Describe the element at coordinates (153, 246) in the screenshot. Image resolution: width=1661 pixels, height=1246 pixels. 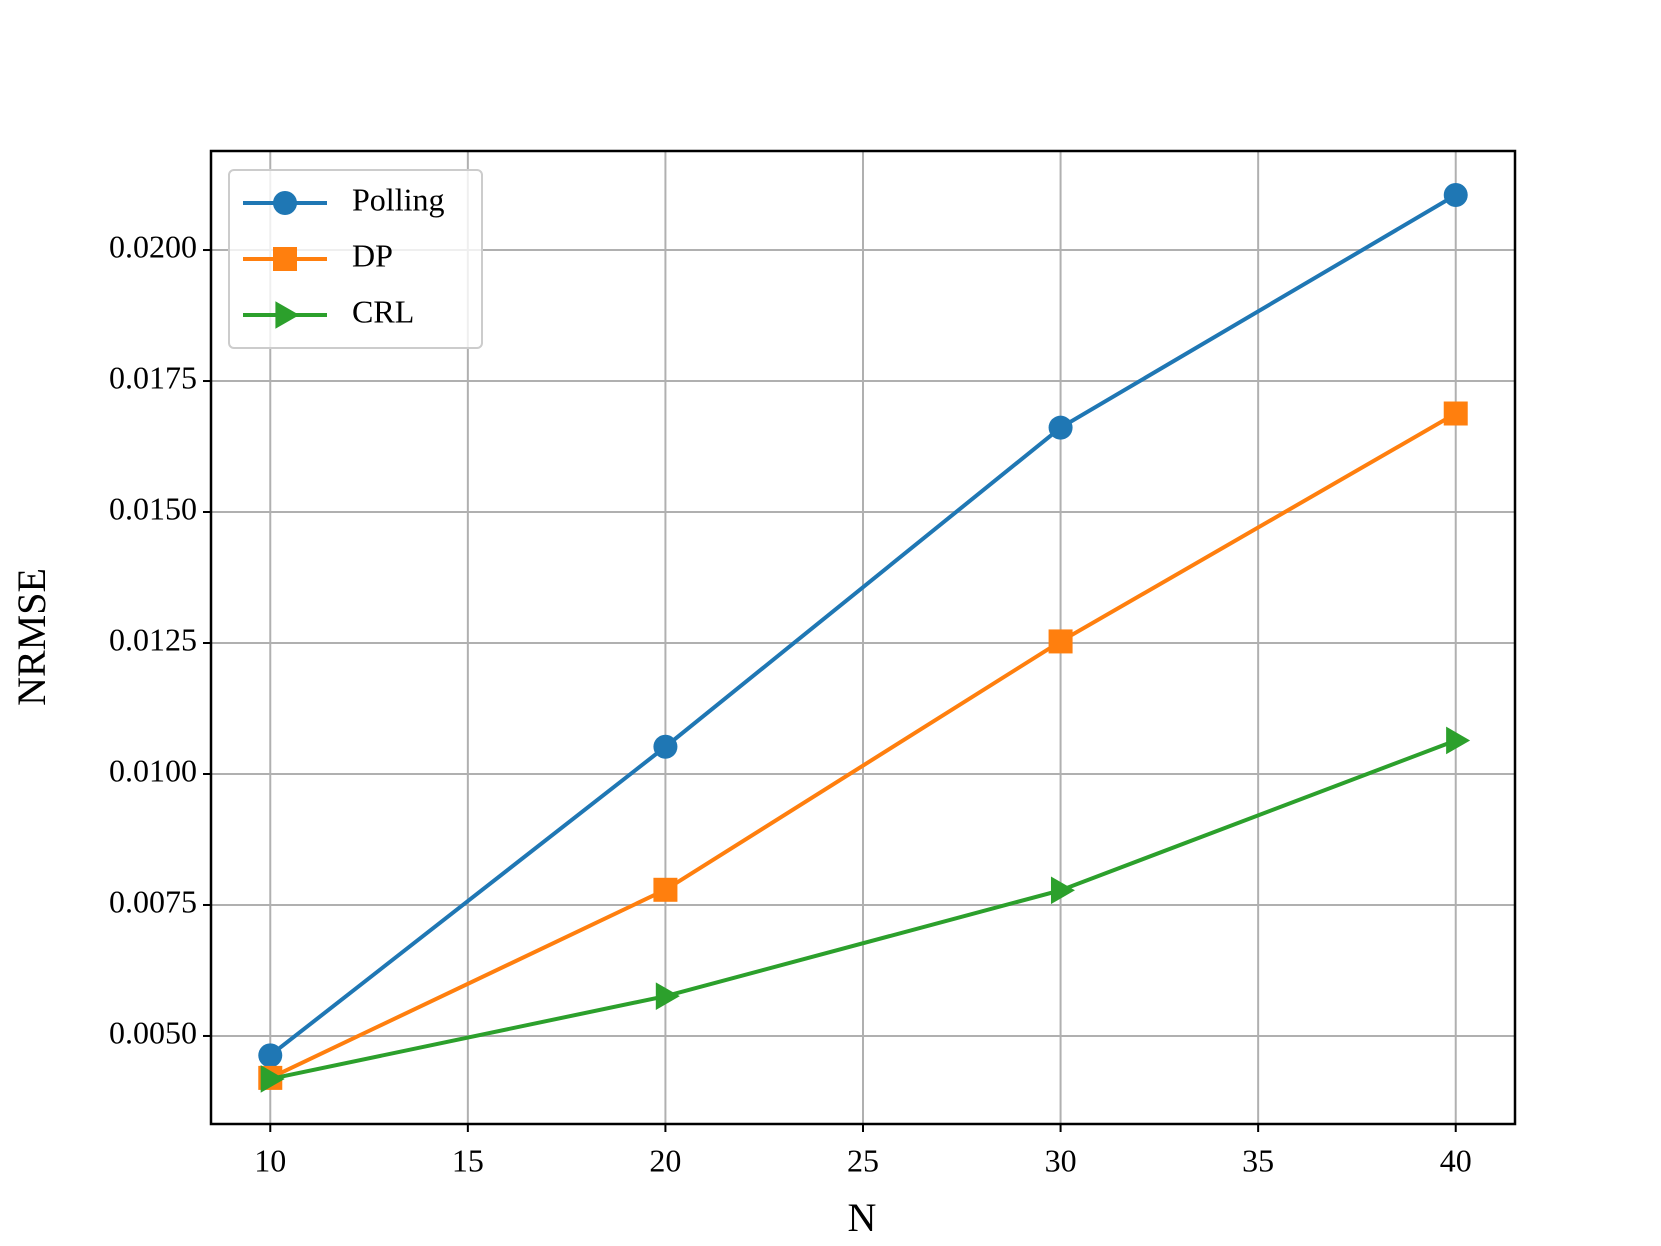
I see `y-tick-label: 0.0200` at that location.